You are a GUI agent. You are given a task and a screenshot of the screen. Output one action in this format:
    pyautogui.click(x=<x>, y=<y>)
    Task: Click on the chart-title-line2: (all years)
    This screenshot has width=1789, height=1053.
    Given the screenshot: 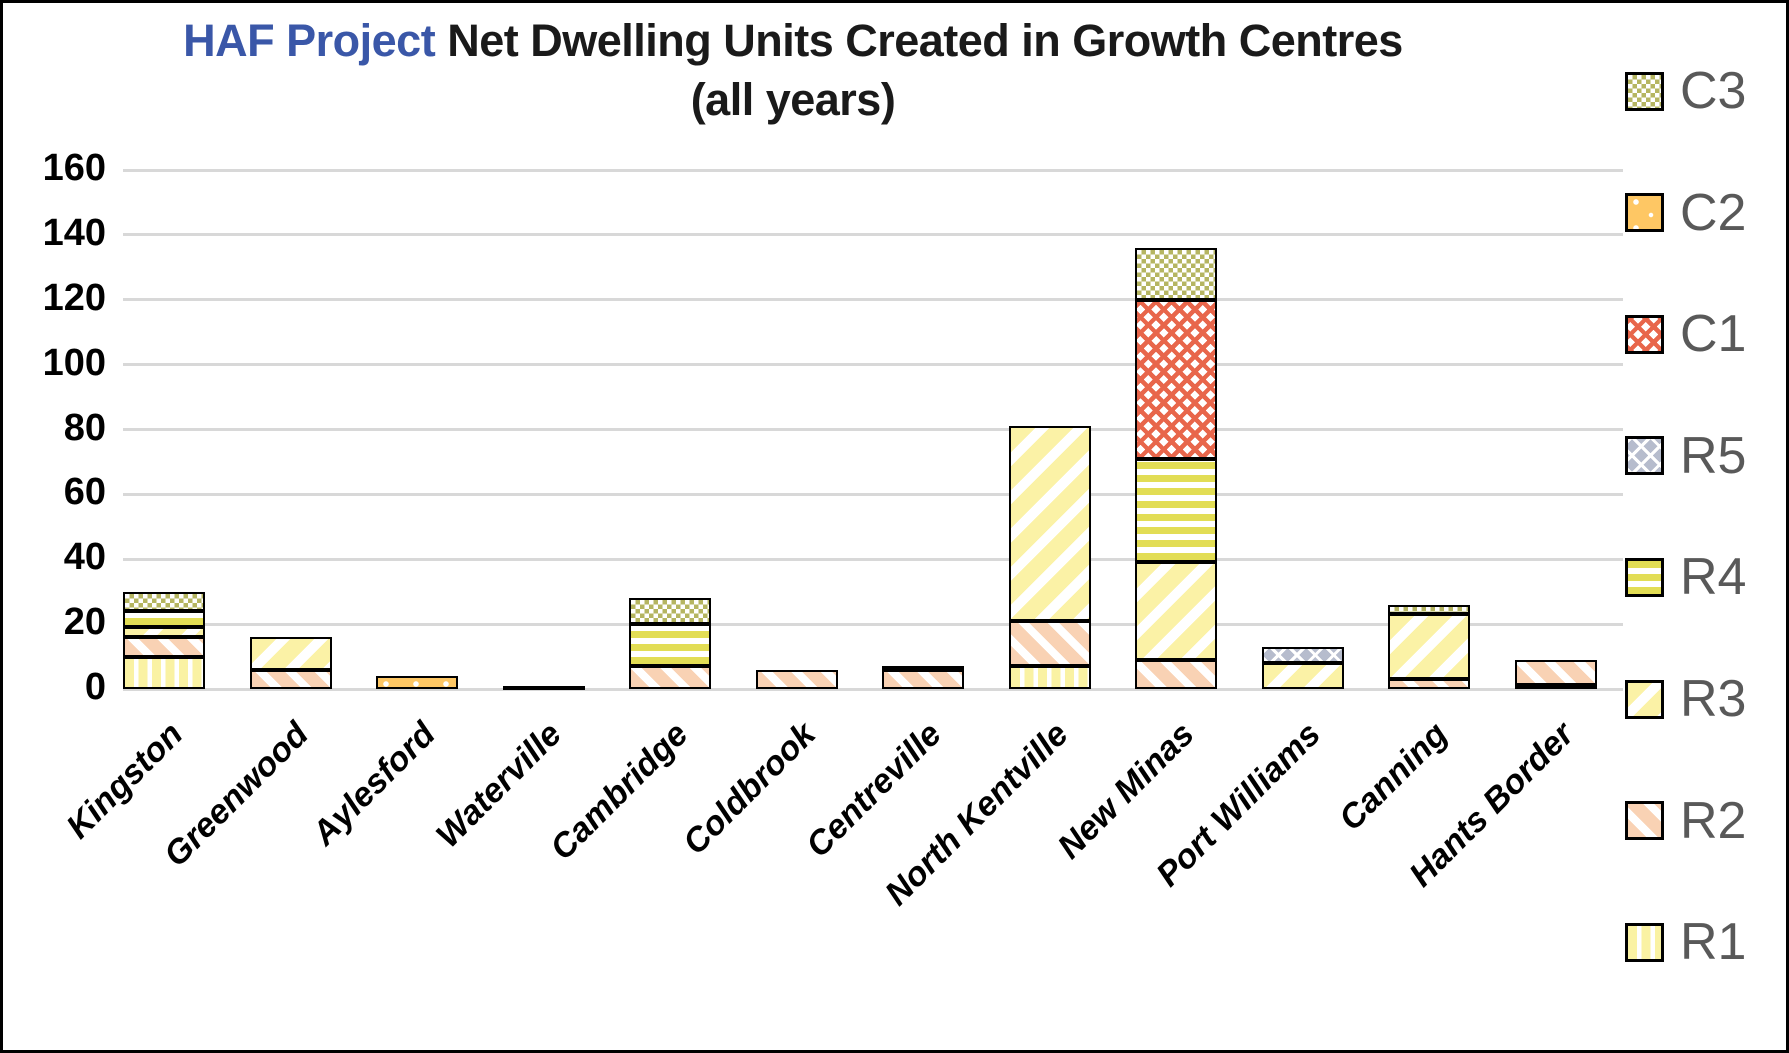 What is the action you would take?
    pyautogui.click(x=793, y=100)
    